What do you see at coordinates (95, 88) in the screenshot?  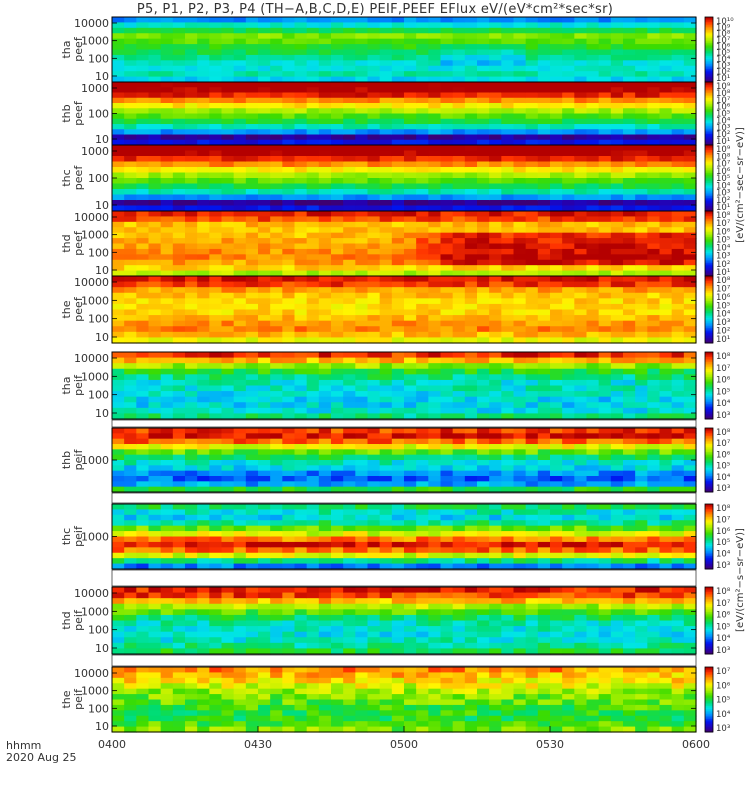 I see `y-tick-label: 1000` at bounding box center [95, 88].